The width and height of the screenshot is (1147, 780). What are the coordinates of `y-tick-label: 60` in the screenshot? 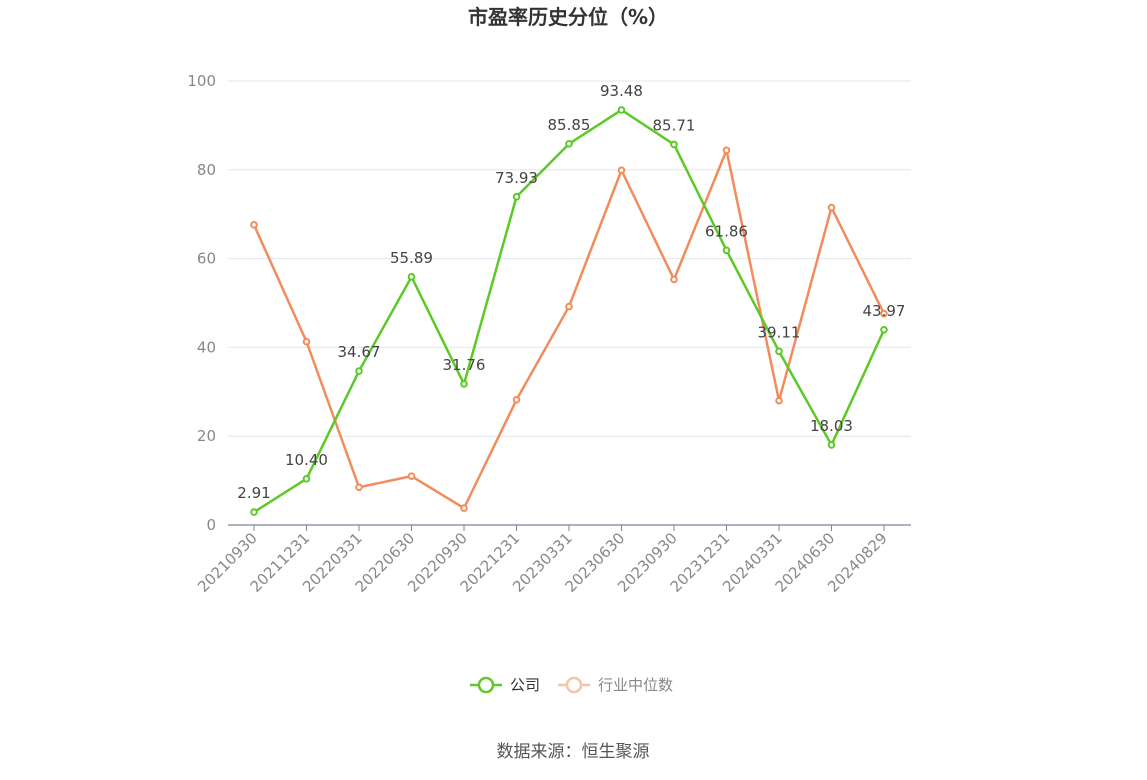 It's located at (206, 259).